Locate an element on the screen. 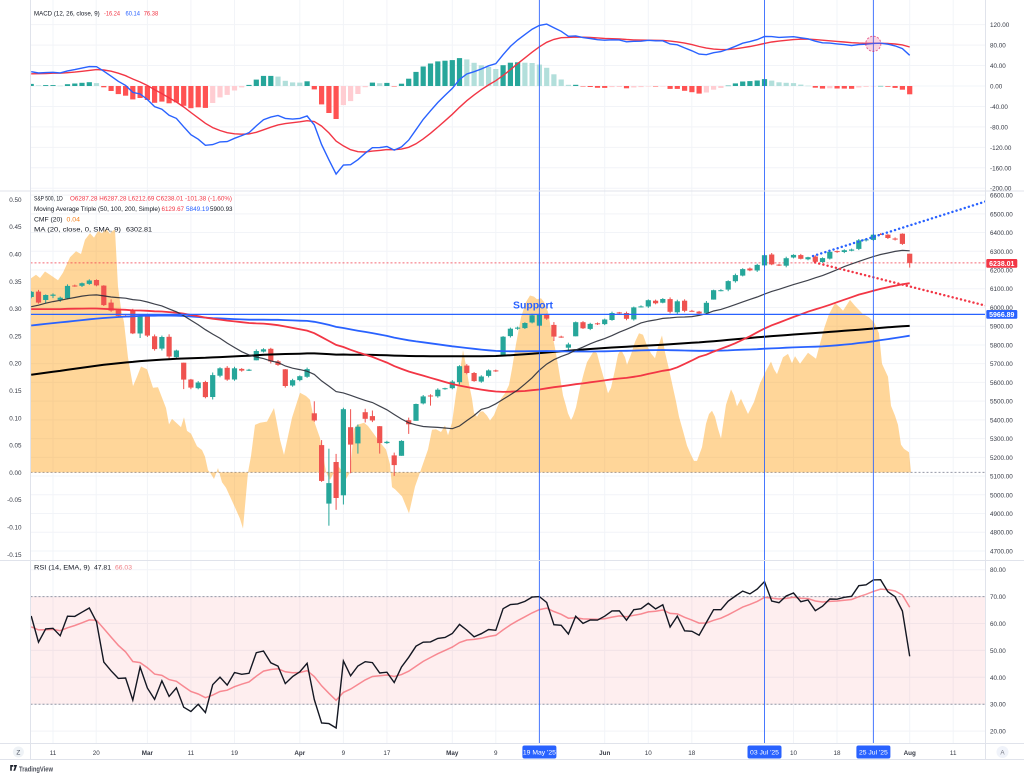 The image size is (1024, 778). svg-text: 30.00 is located at coordinates (998, 705).